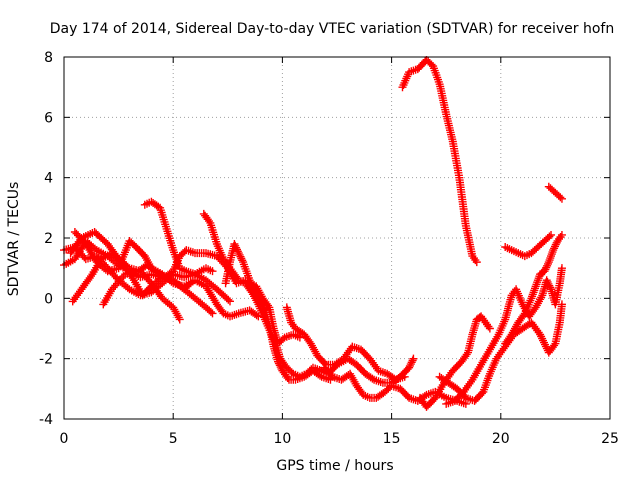 The image size is (640, 480). What do you see at coordinates (48, 239) in the screenshot?
I see `y-tick-label: 2` at bounding box center [48, 239].